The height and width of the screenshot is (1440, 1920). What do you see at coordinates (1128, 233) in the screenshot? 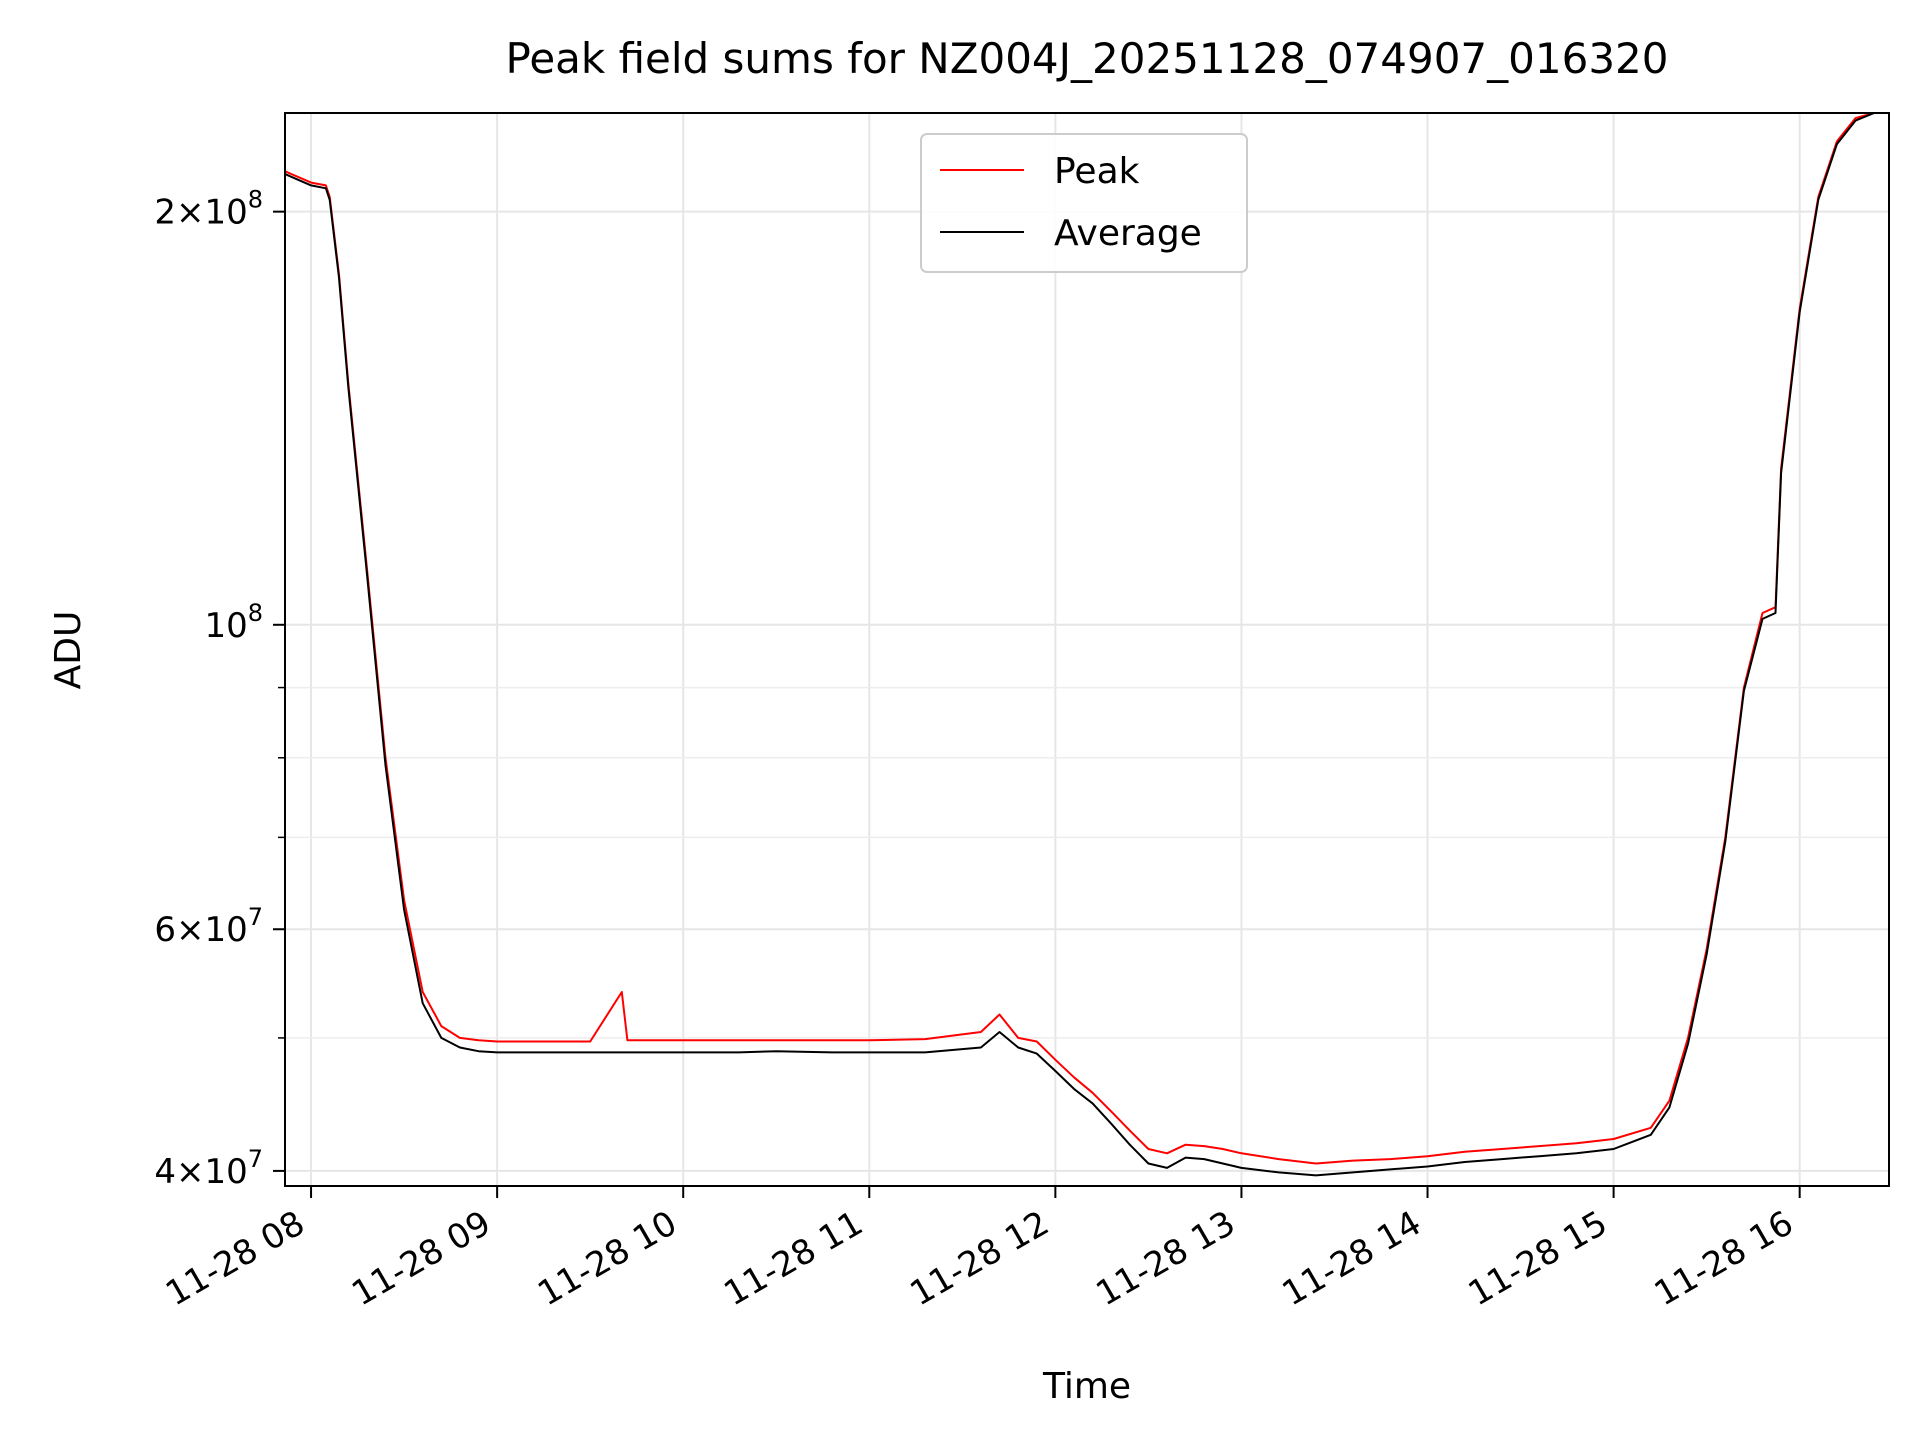
I see `legend-average-label: Average` at bounding box center [1128, 233].